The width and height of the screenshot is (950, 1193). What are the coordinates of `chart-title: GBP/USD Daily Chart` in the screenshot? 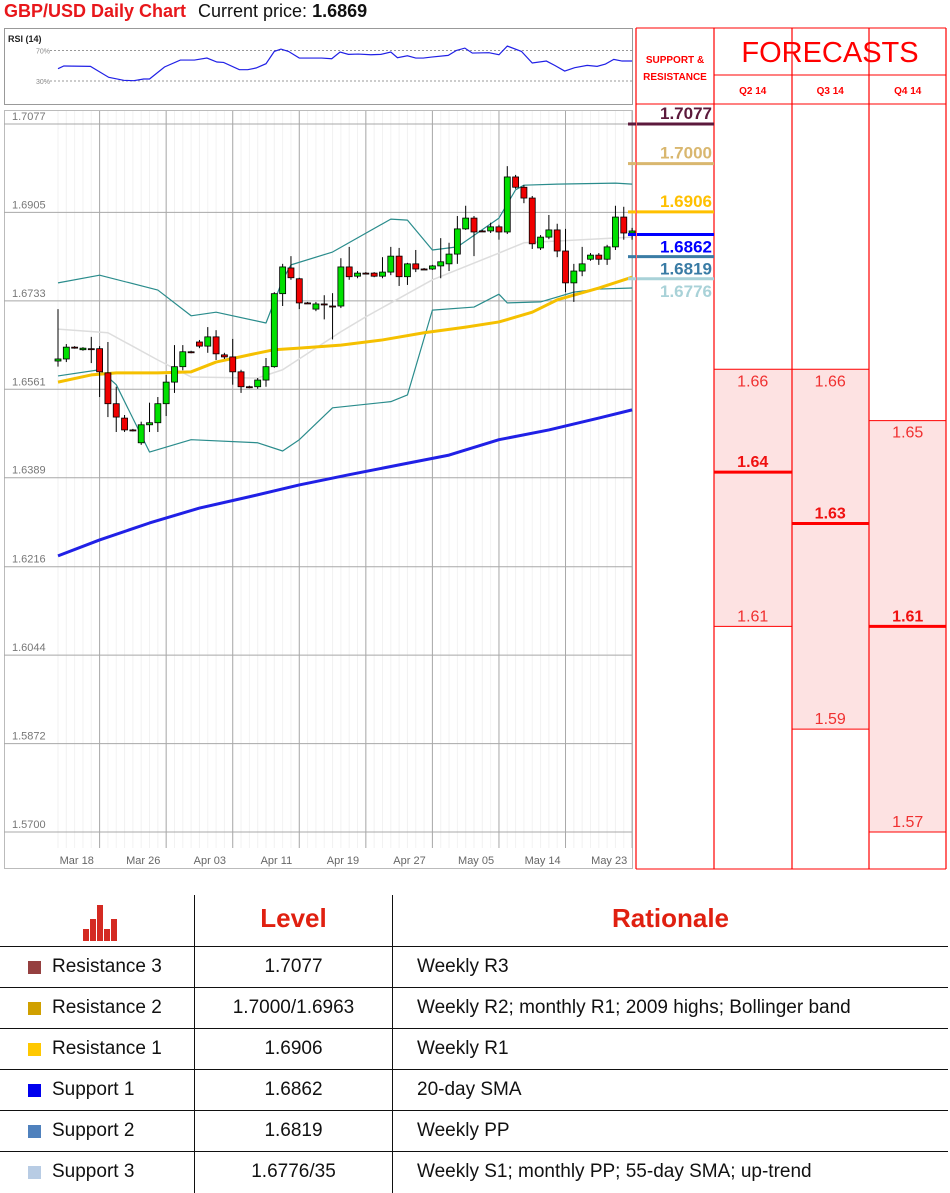 It's located at (95, 11).